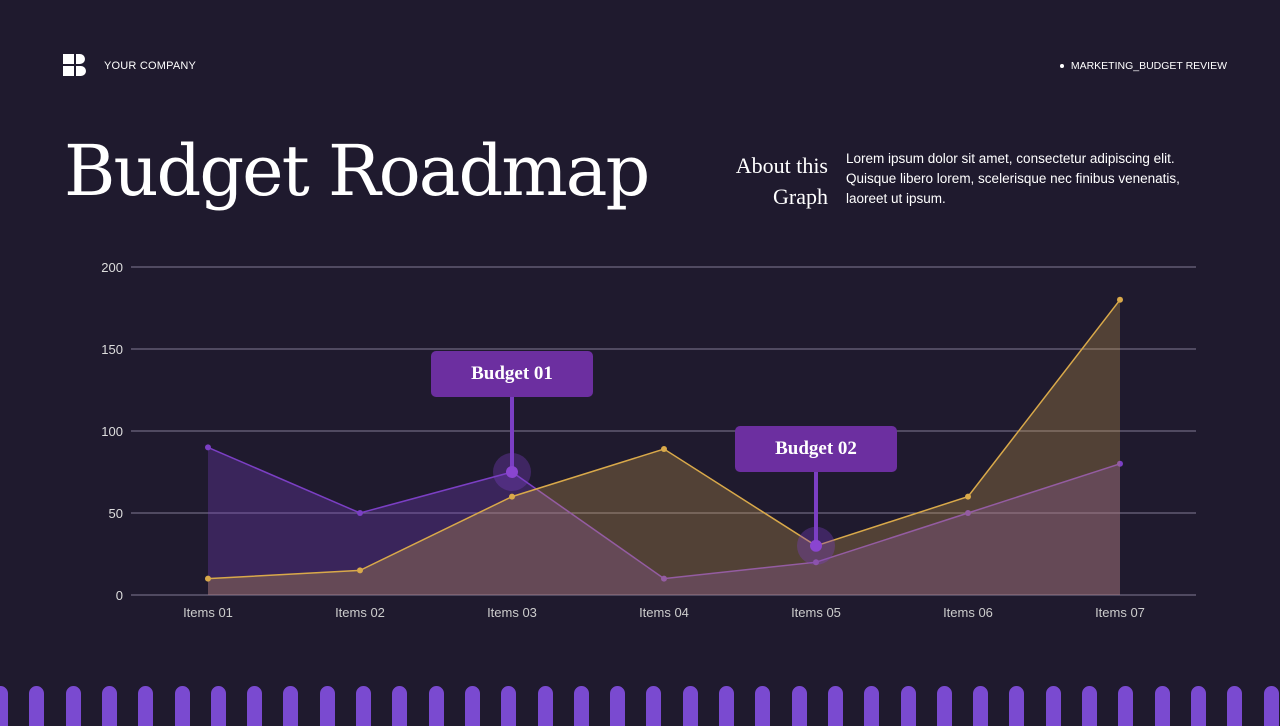 The width and height of the screenshot is (1280, 726). What do you see at coordinates (119, 595) in the screenshot?
I see `y-tick-label: 0` at bounding box center [119, 595].